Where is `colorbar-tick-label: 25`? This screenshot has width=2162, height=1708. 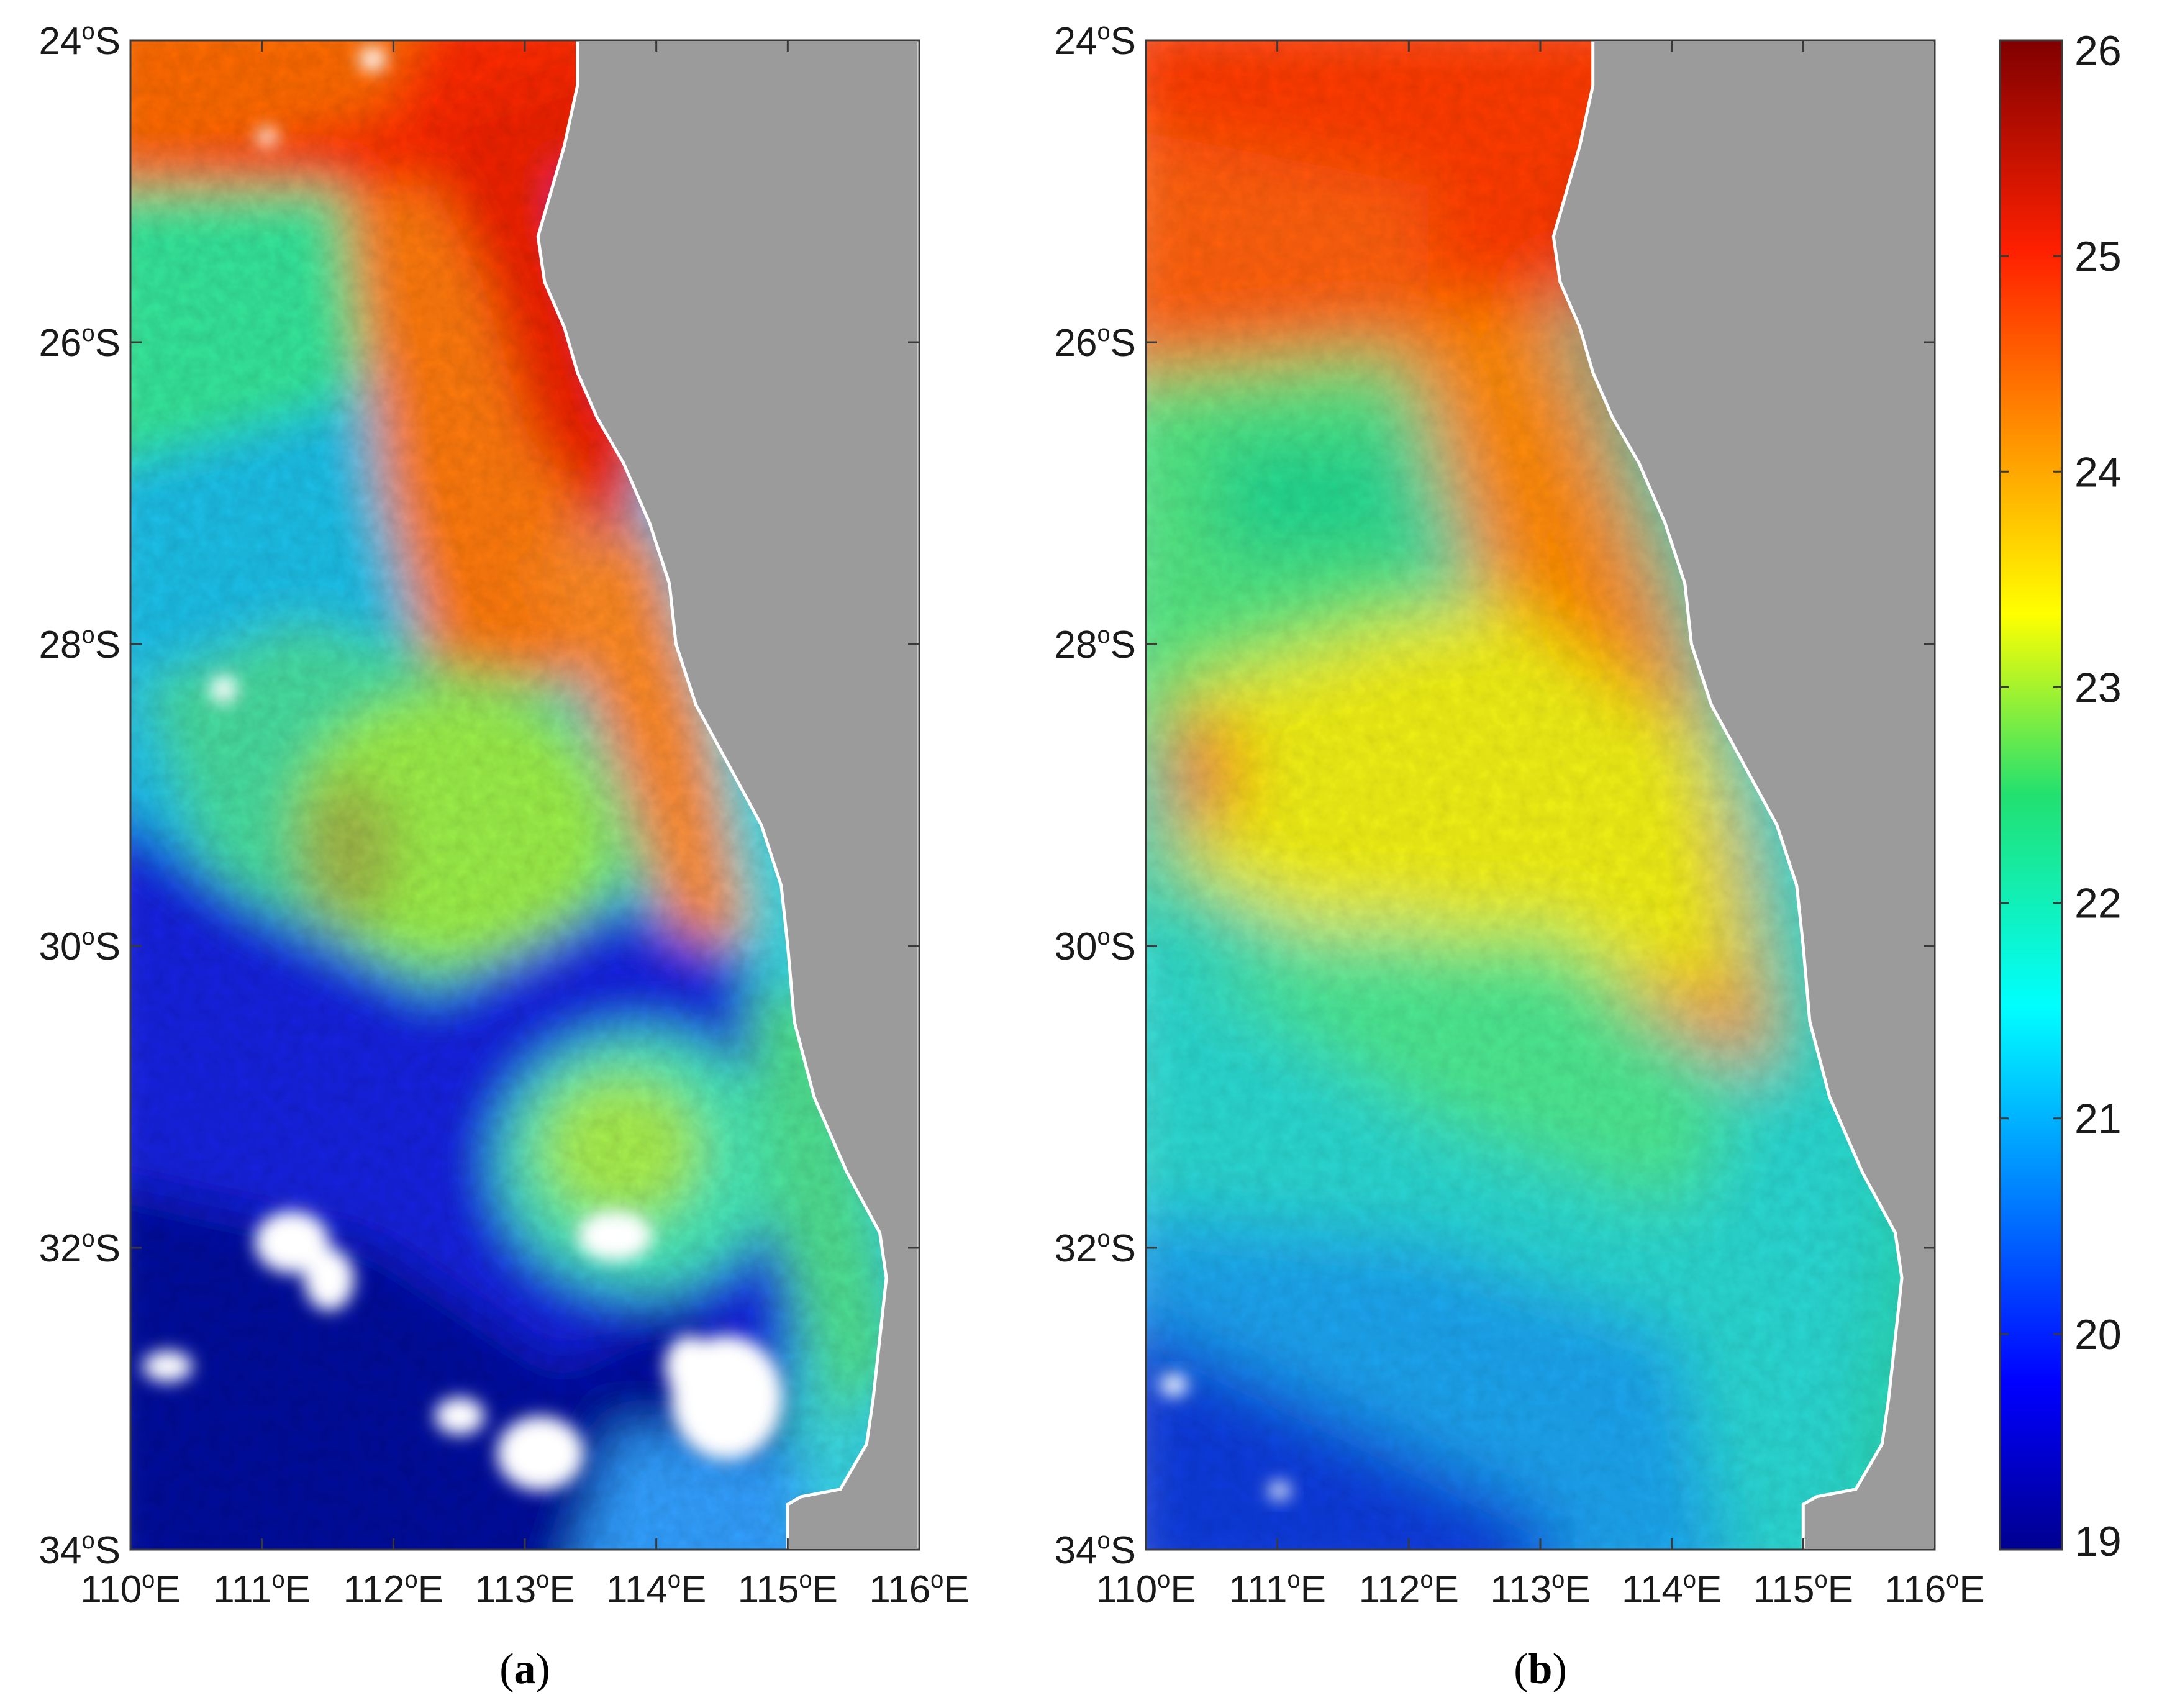
colorbar-tick-label: 25 is located at coordinates (2098, 256).